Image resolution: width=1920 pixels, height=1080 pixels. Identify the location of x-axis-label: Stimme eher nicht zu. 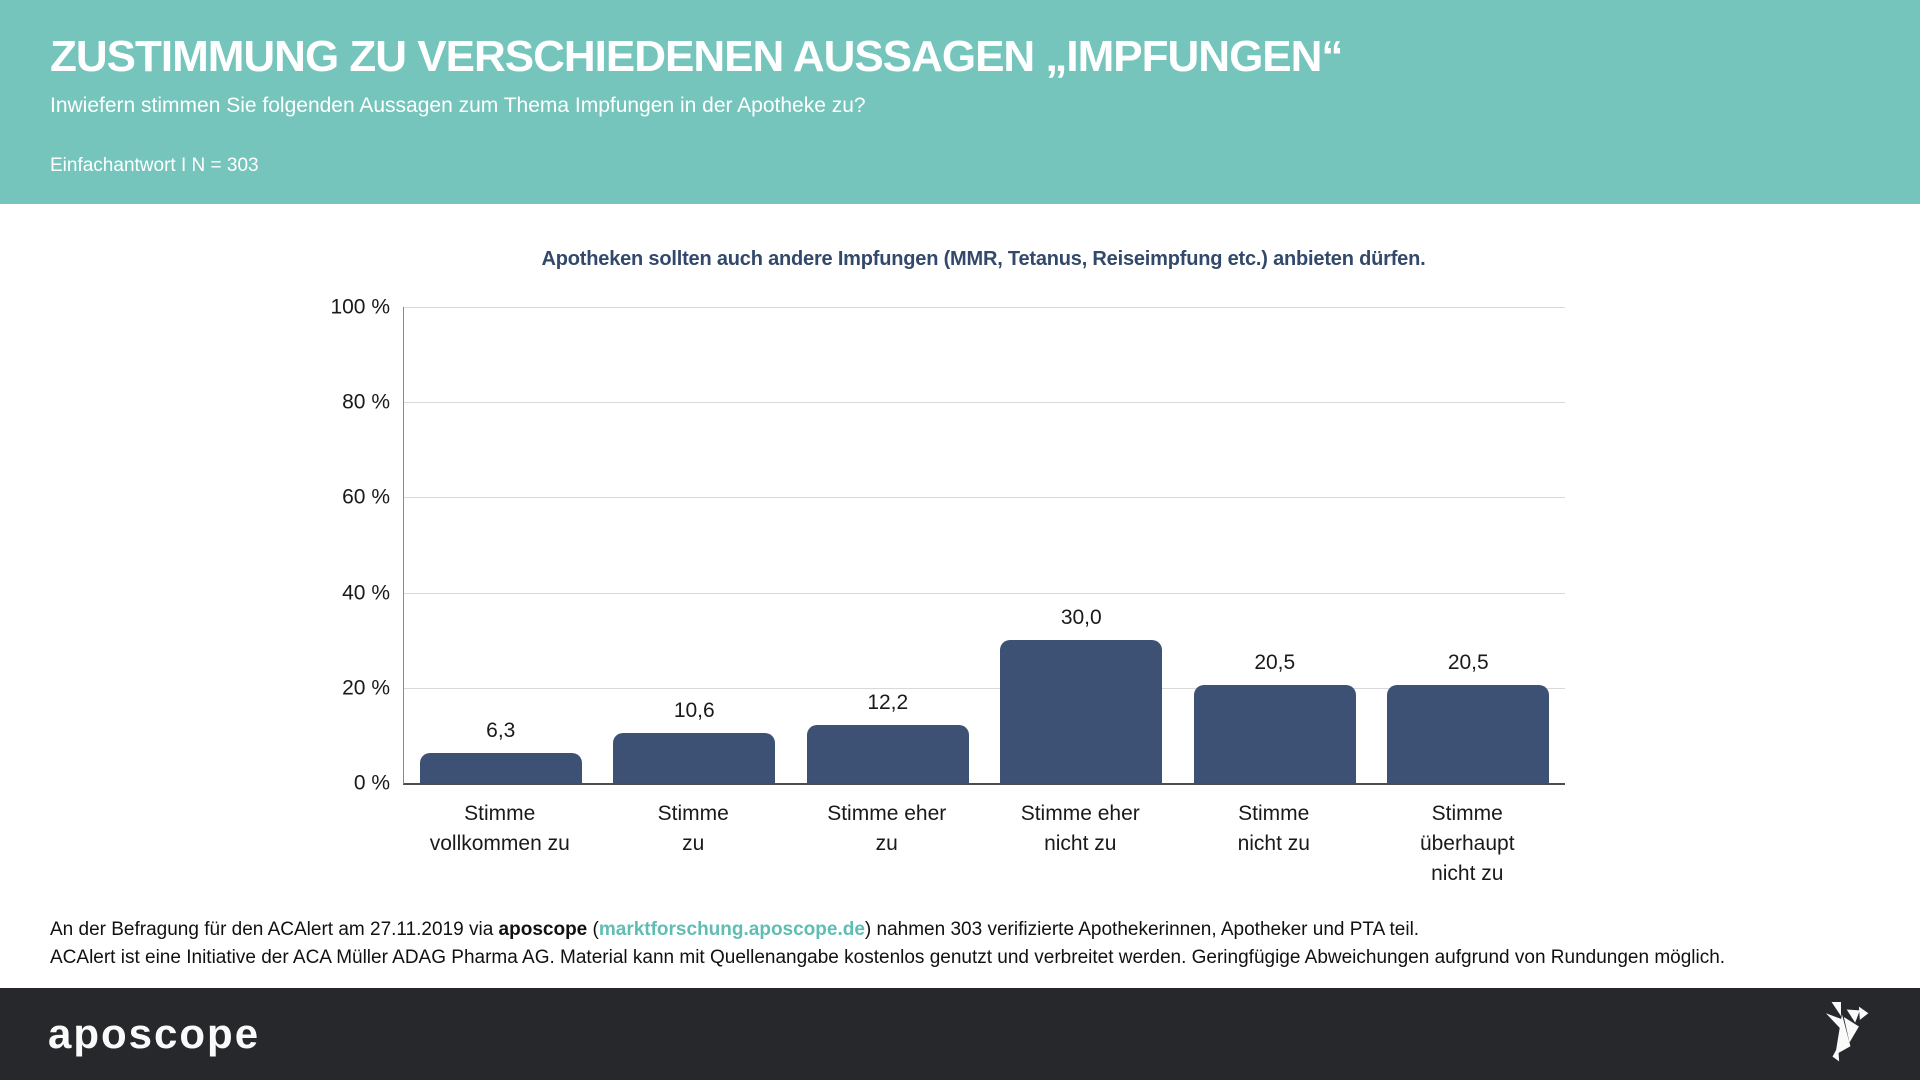
(1080, 828).